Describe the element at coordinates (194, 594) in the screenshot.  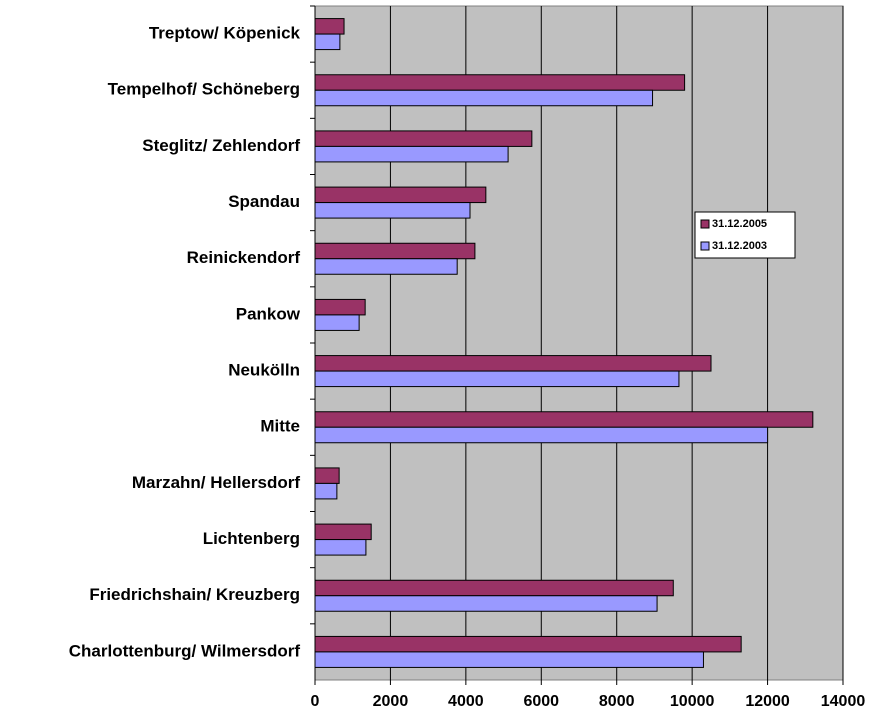
I see `y-tick-label: Friedrichshain/ Kreuzberg` at that location.